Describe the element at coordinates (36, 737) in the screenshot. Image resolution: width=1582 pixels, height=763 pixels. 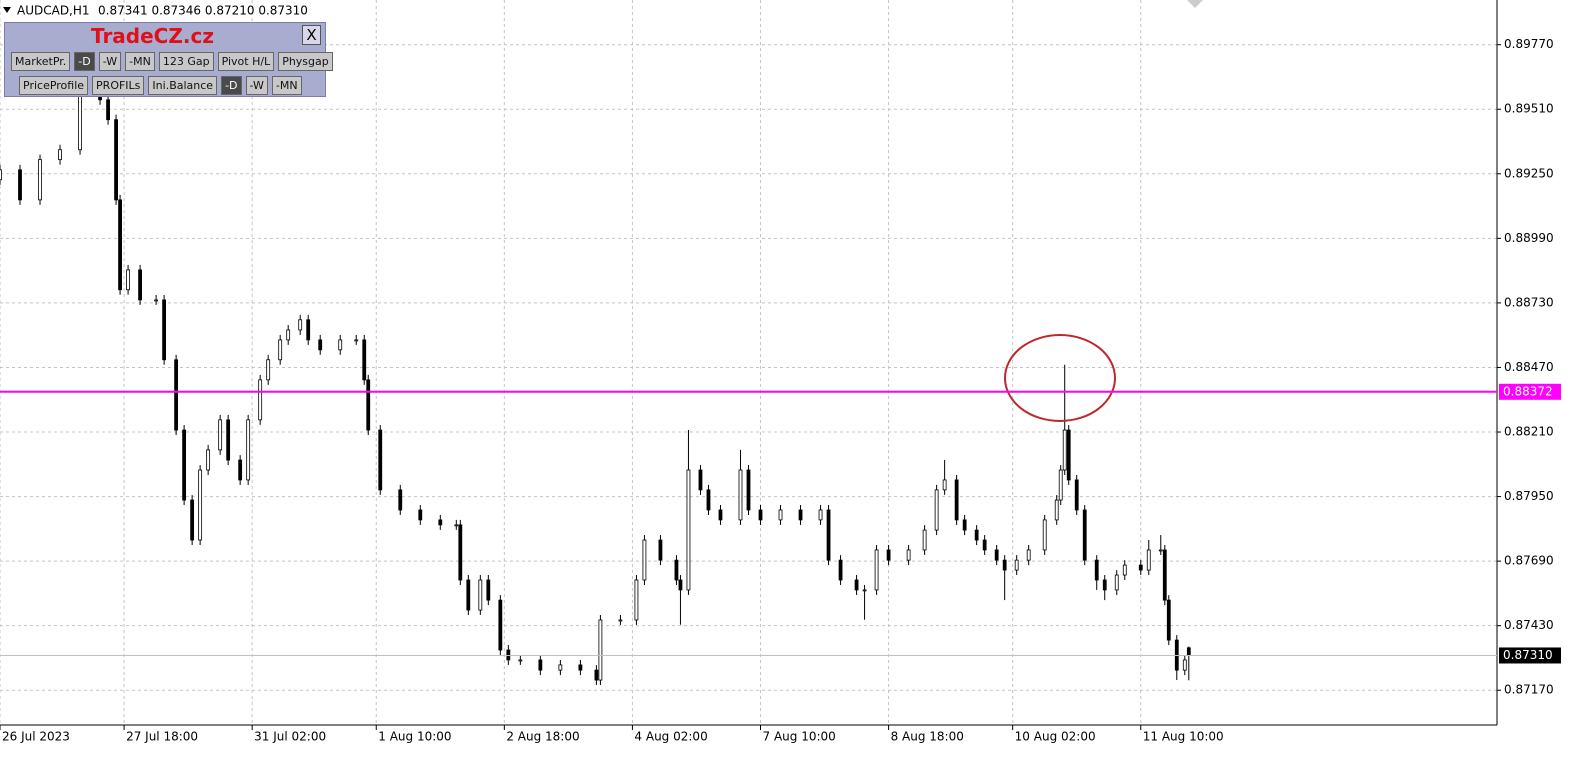
I see `x-tick-label: 26 Jul 2023` at that location.